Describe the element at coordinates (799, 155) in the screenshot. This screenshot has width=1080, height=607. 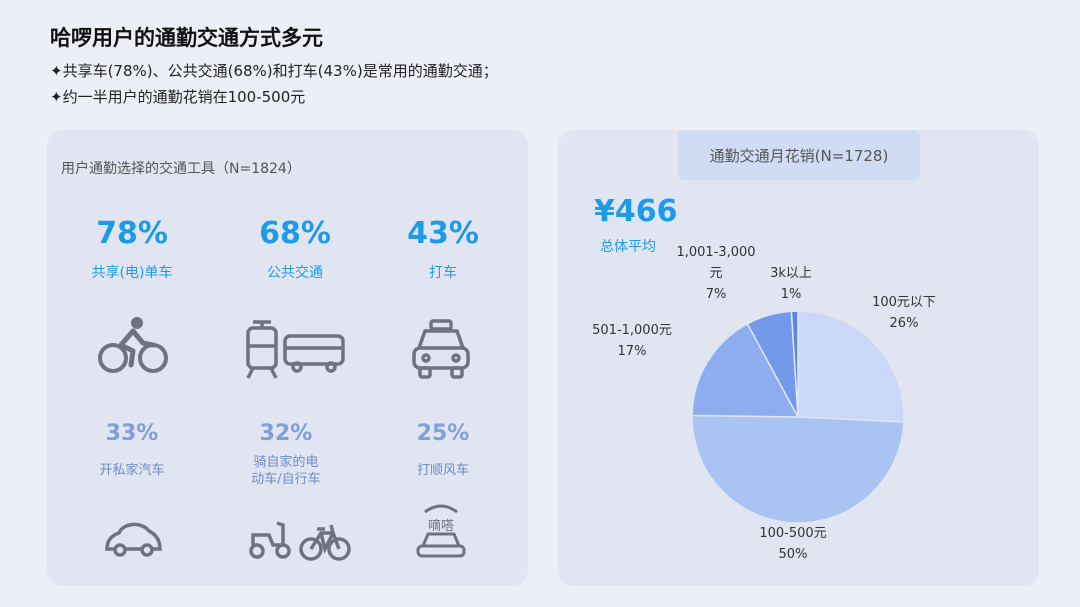
I see `cost-chart-title: 通勤交通月花销(N=1728)` at that location.